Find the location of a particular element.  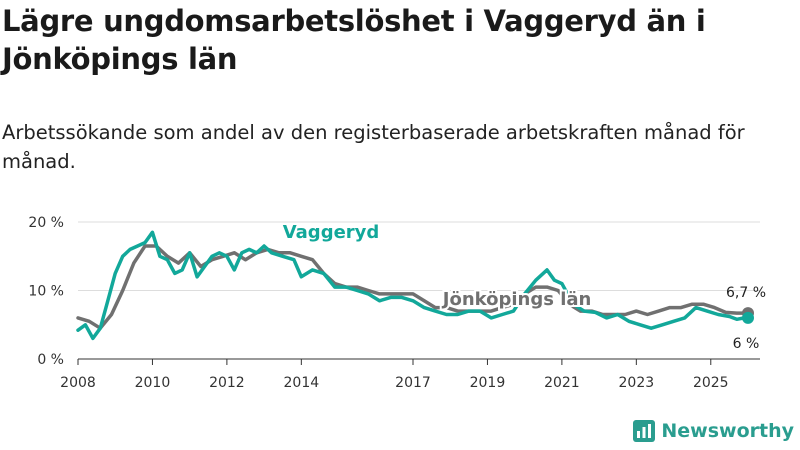

x-tick-label: 2017 is located at coordinates (413, 383).